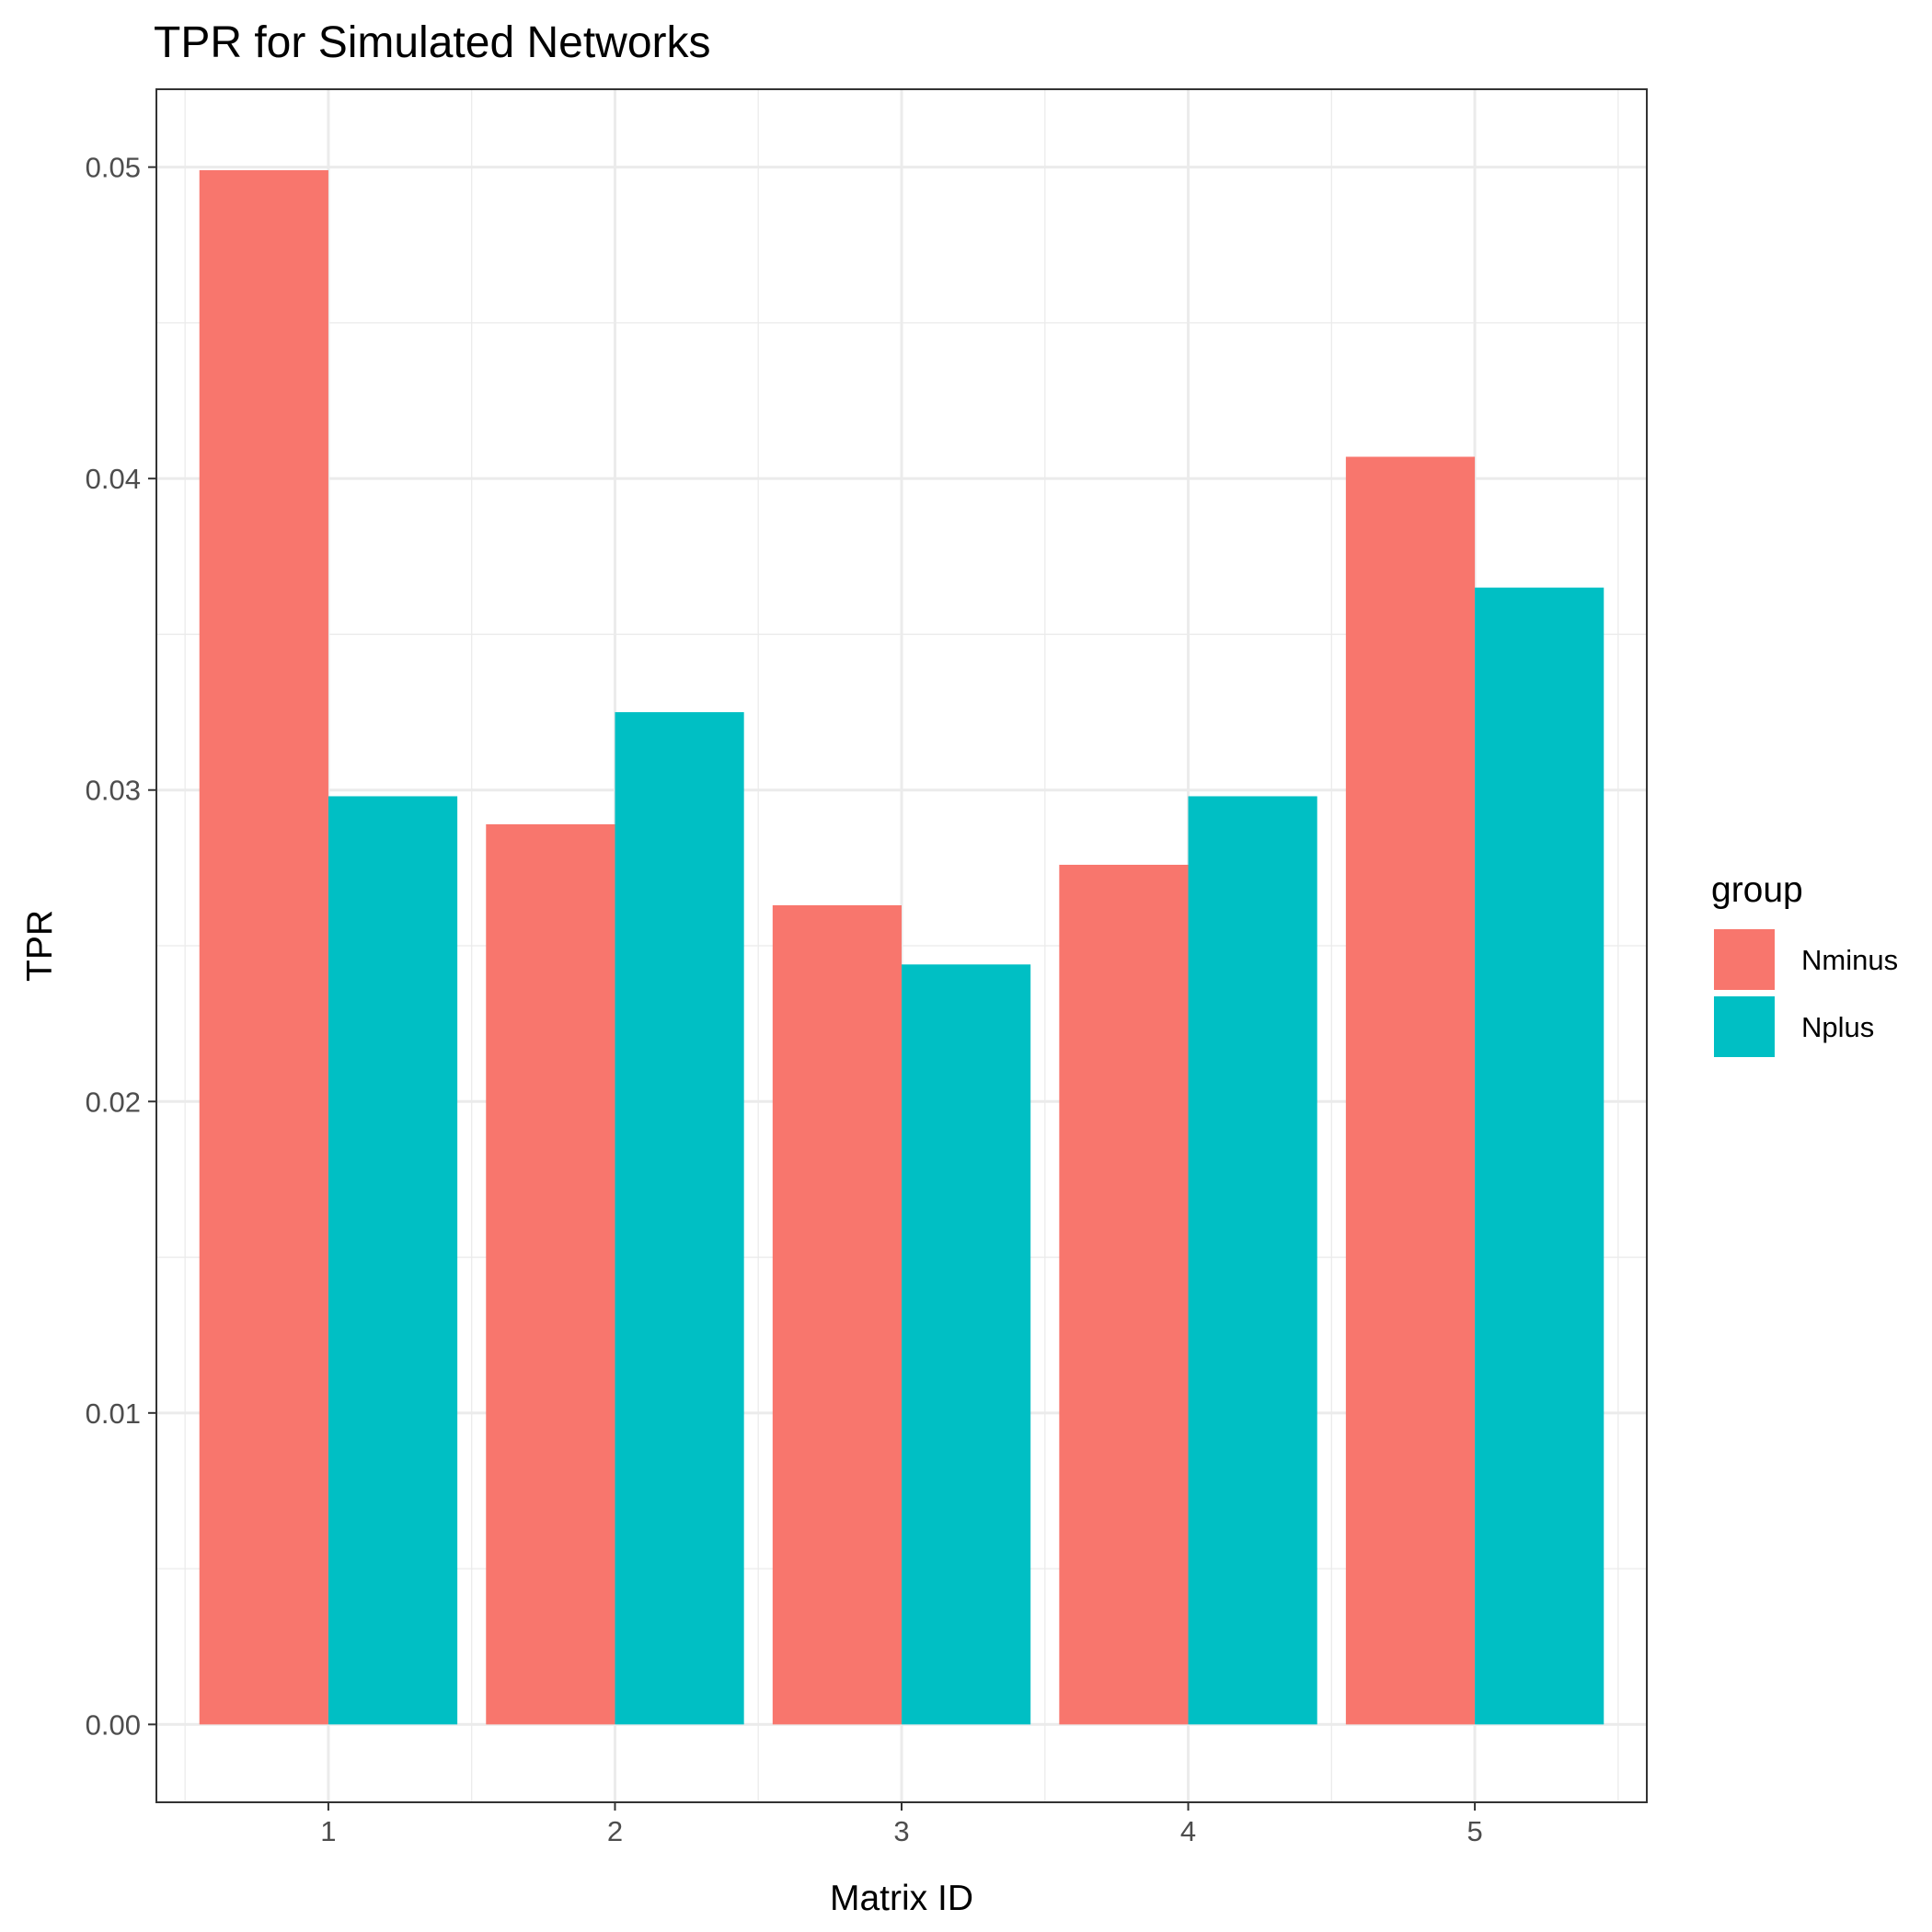 This screenshot has width=1932, height=1932. What do you see at coordinates (113, 479) in the screenshot?
I see `y-tick-label: 0.04` at bounding box center [113, 479].